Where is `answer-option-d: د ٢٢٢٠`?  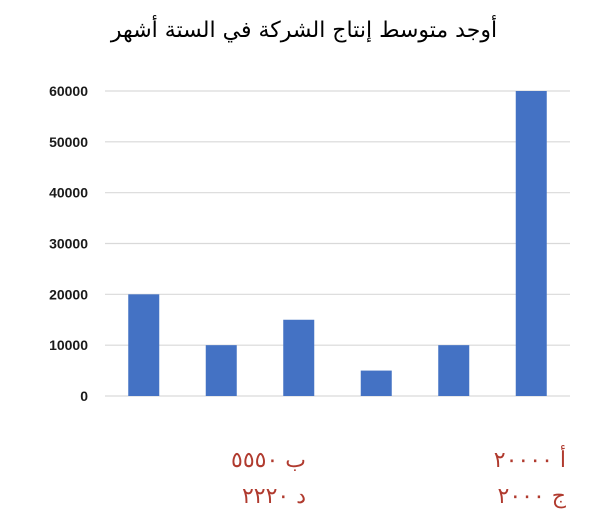
answer-option-d: د ٢٢٢٠ is located at coordinates (273, 496).